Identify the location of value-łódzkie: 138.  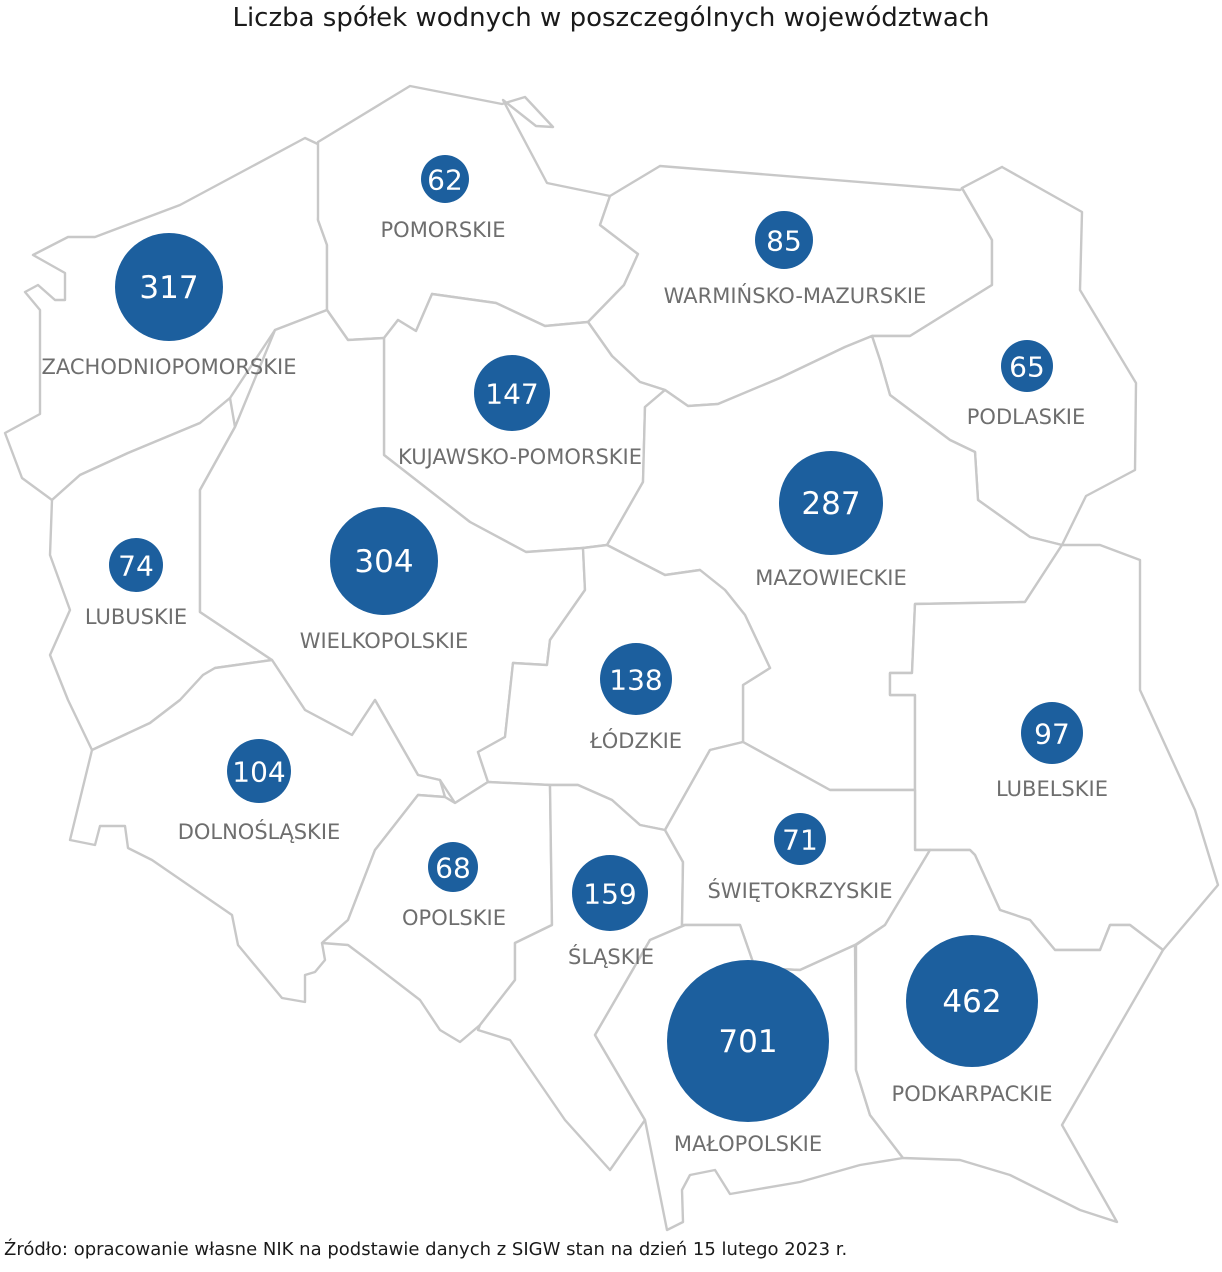
(635, 680).